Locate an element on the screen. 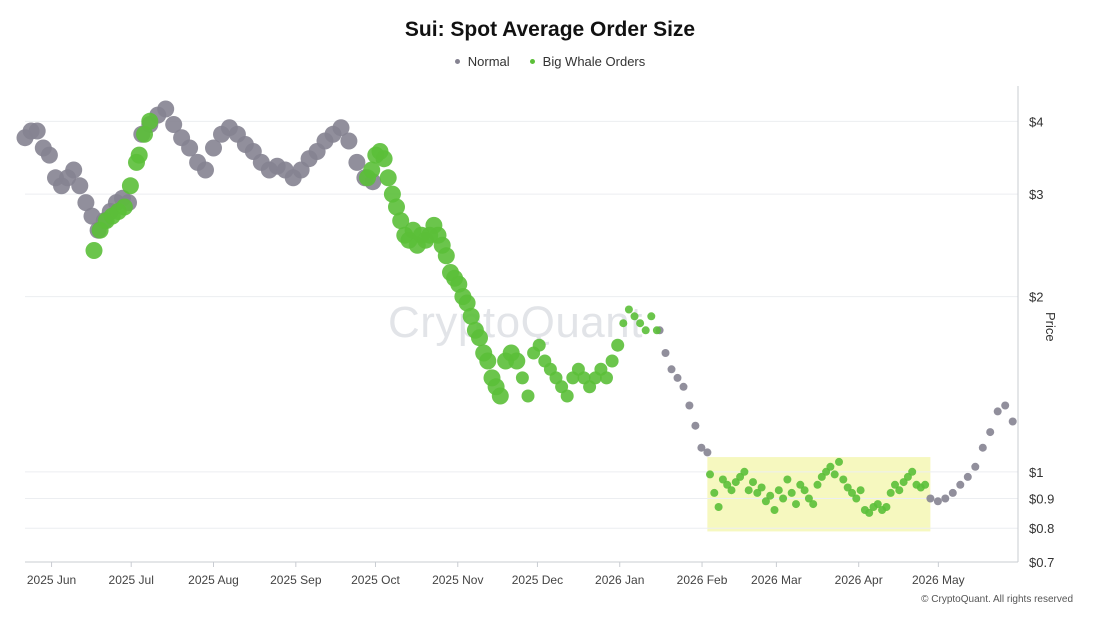  legend-item-normal: Normal is located at coordinates (482, 61).